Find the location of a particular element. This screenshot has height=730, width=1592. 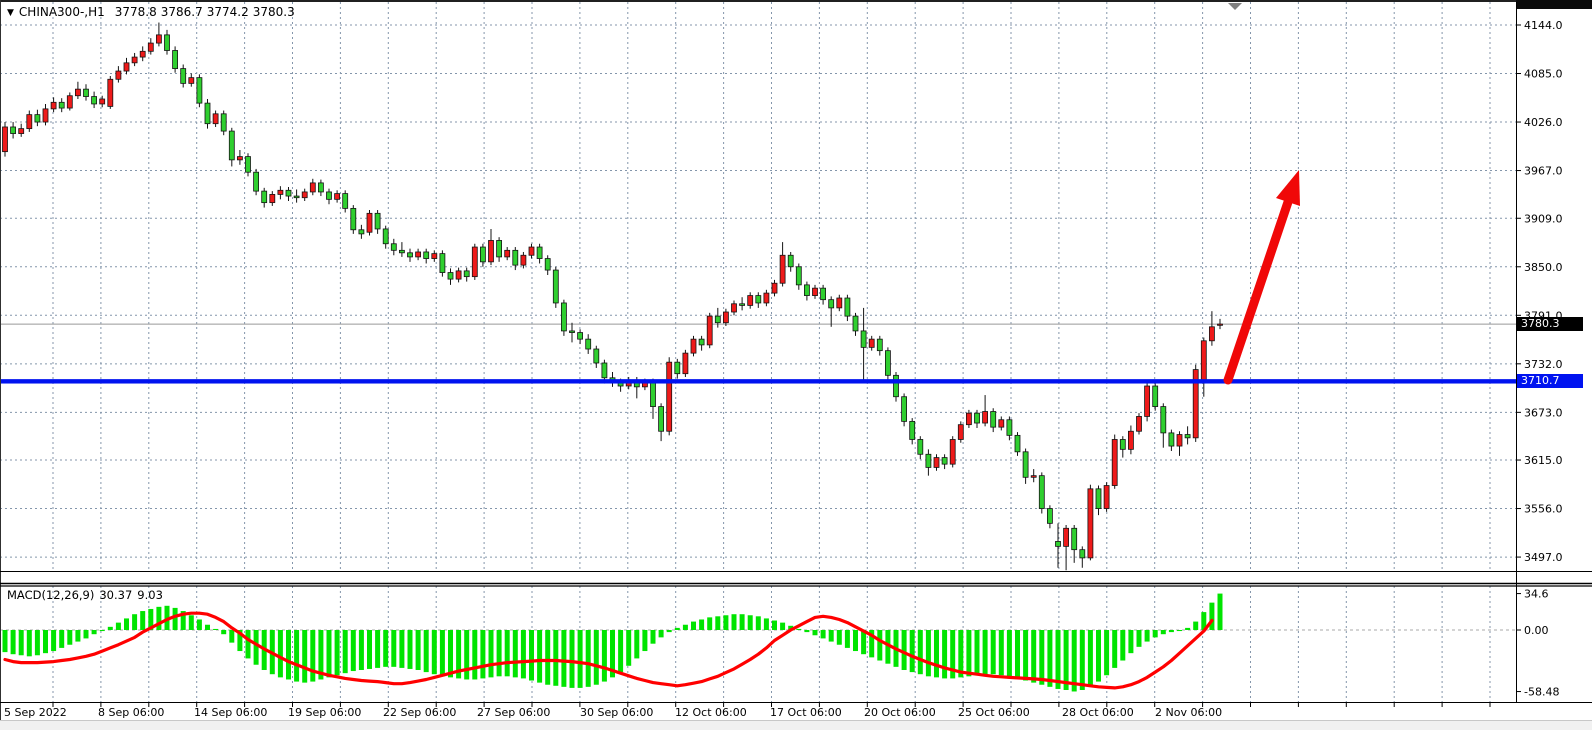

price-tick-label: 4085.0 is located at coordinates (1543, 74).